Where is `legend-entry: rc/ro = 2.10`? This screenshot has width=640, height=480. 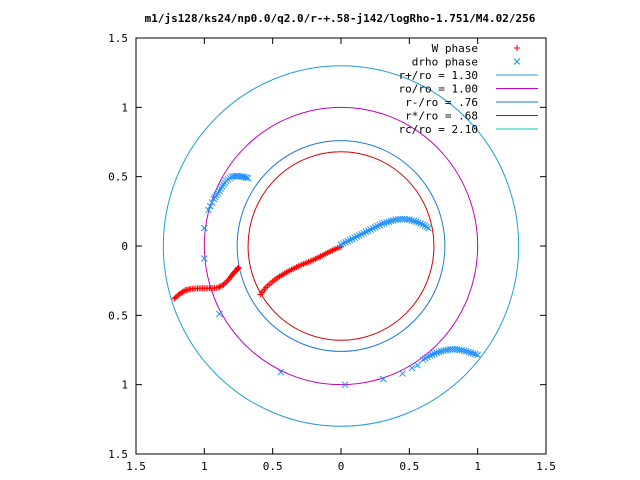
legend-entry: rc/ro = 2.10 is located at coordinates (468, 129).